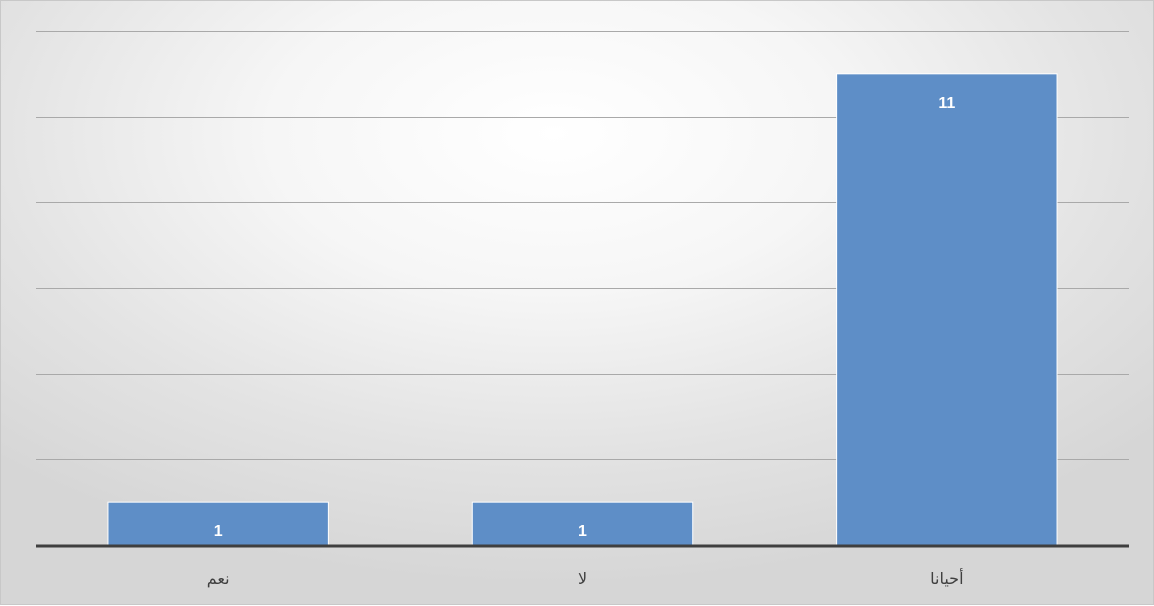 This screenshot has height=606, width=1154. What do you see at coordinates (582, 578) in the screenshot?
I see `x-tick-label: لا` at bounding box center [582, 578].